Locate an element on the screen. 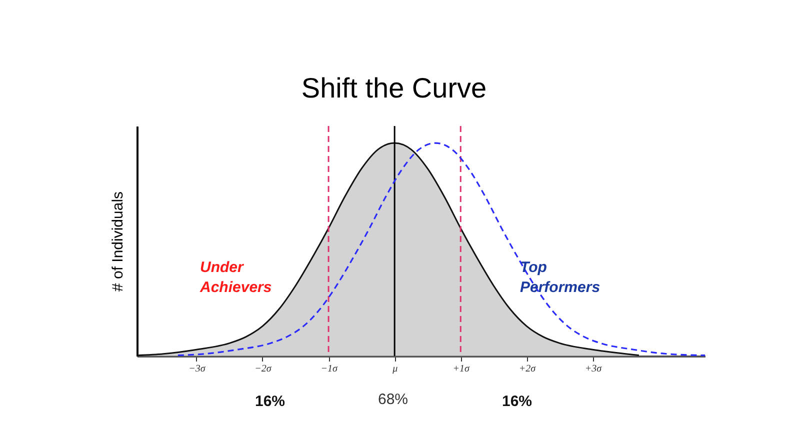 This screenshot has width=797, height=448. x-tick-label: −2σ is located at coordinates (263, 369).